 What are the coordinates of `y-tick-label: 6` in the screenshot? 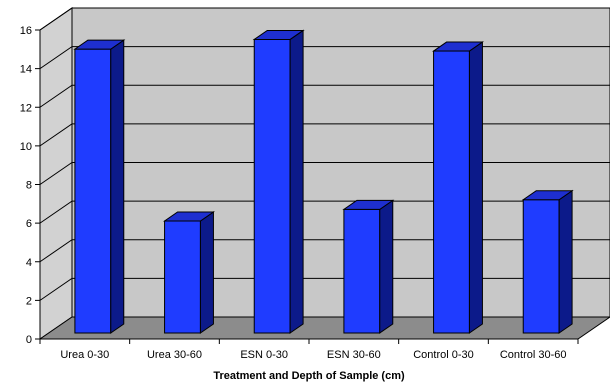 It's located at (29, 224).